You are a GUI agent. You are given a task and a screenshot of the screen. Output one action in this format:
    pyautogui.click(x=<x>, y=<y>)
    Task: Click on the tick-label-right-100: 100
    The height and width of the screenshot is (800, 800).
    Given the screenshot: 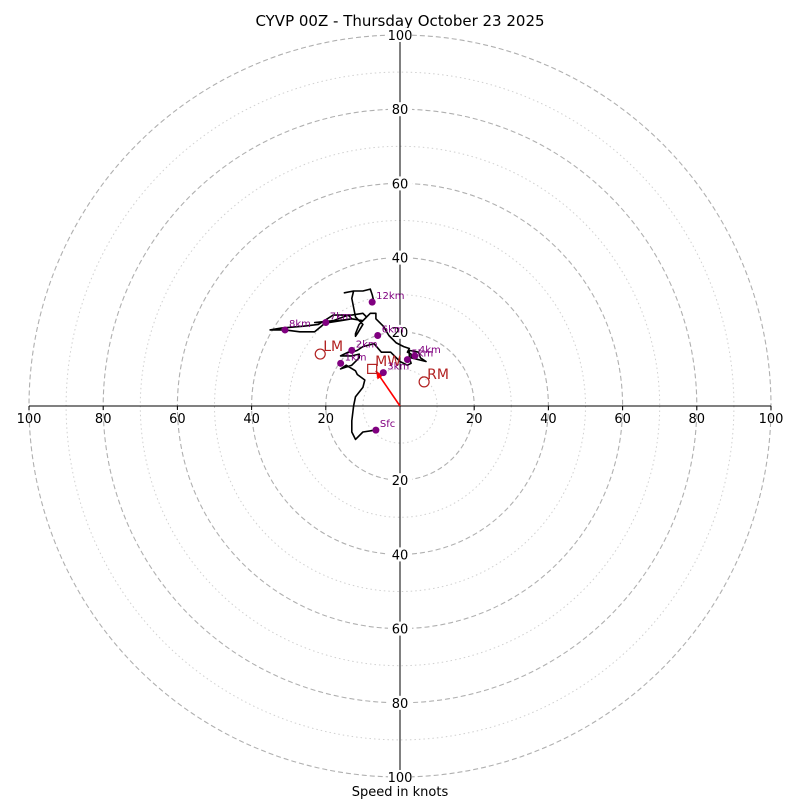 What is the action you would take?
    pyautogui.click(x=771, y=419)
    